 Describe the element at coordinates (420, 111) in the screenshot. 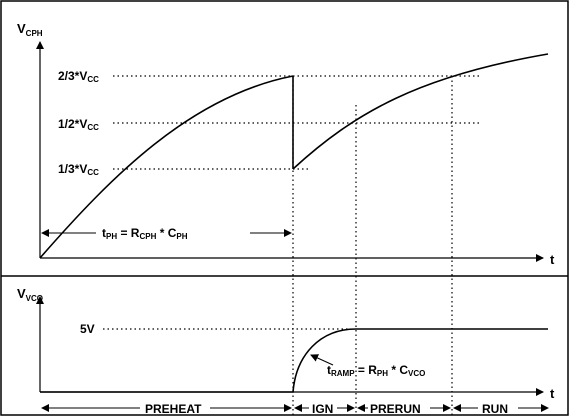

I see `second-charge-curve` at that location.